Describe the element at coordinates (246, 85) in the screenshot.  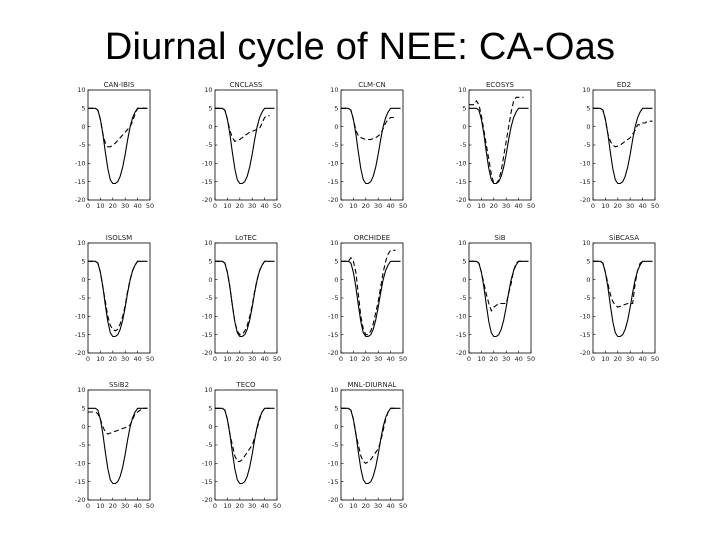
I see `panel-title: CNCLASS` at that location.